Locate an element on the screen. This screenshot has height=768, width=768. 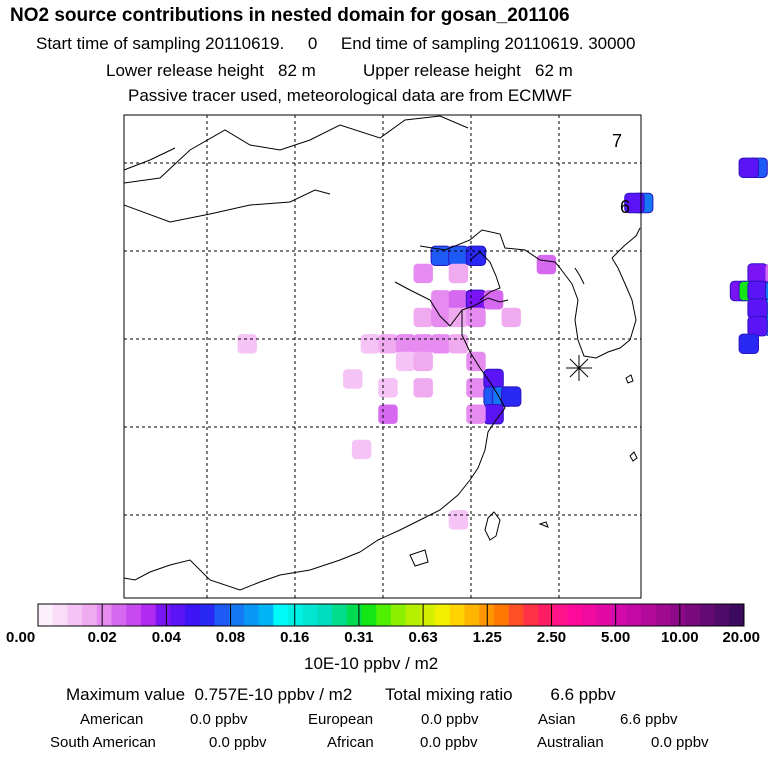
region-value-european: 0.0 ppbv is located at coordinates (450, 719).